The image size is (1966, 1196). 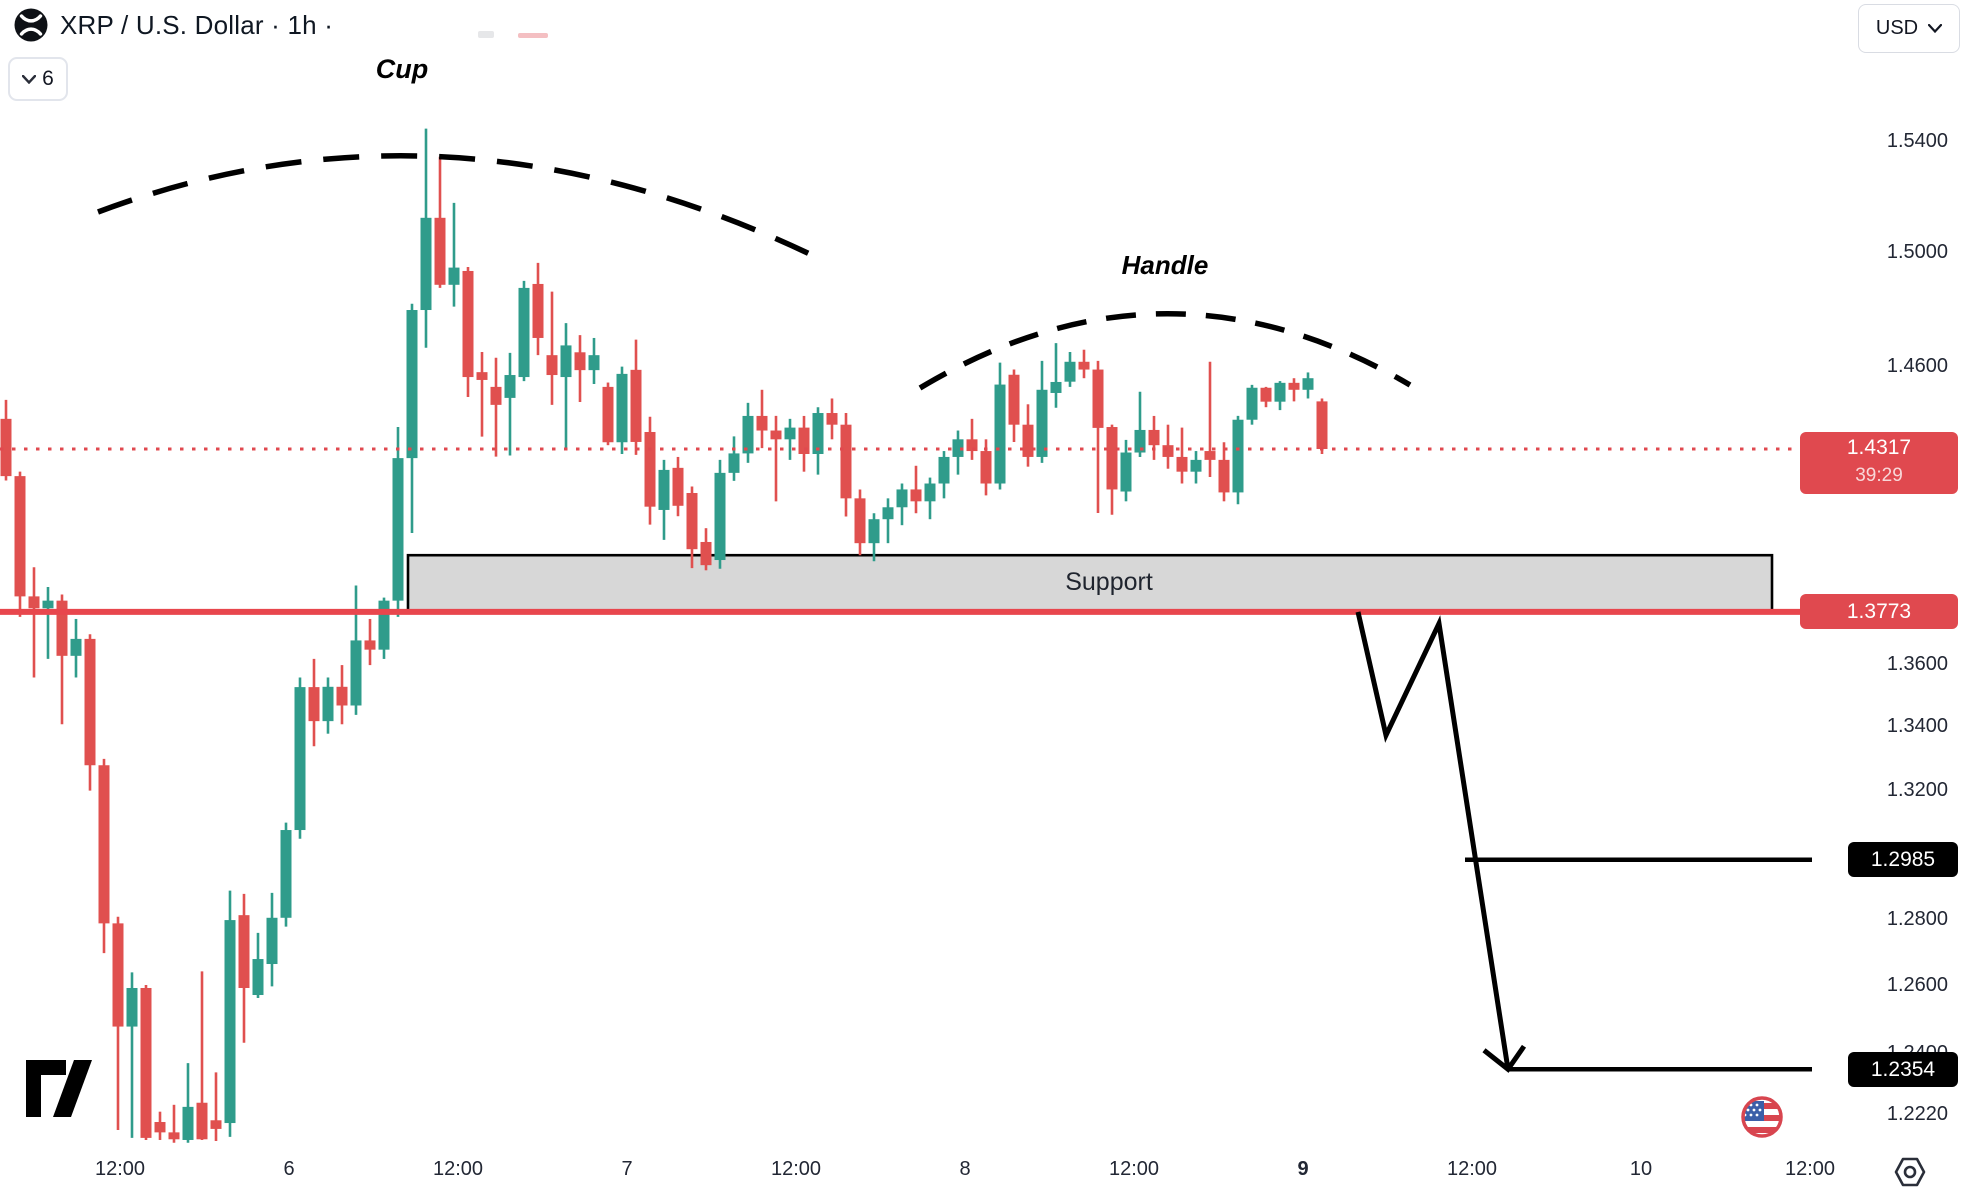 I want to click on chevron-down-icon, so click(x=29, y=79).